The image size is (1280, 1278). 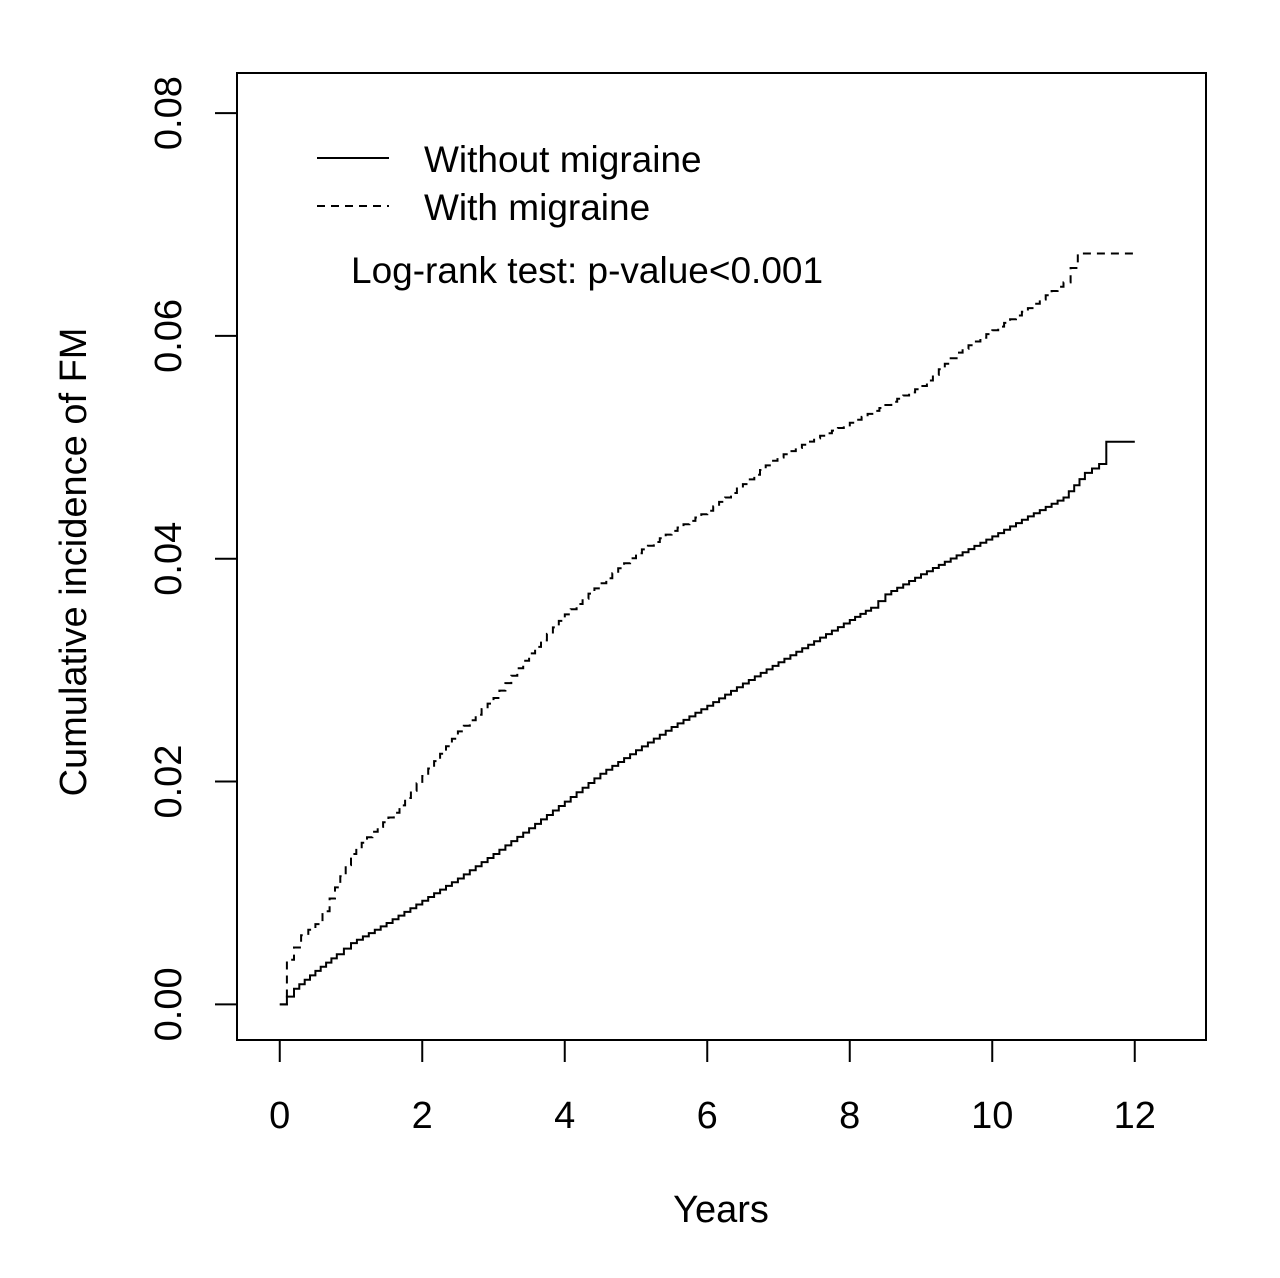 What do you see at coordinates (849, 1116) in the screenshot?
I see `x-tick-label: 8` at bounding box center [849, 1116].